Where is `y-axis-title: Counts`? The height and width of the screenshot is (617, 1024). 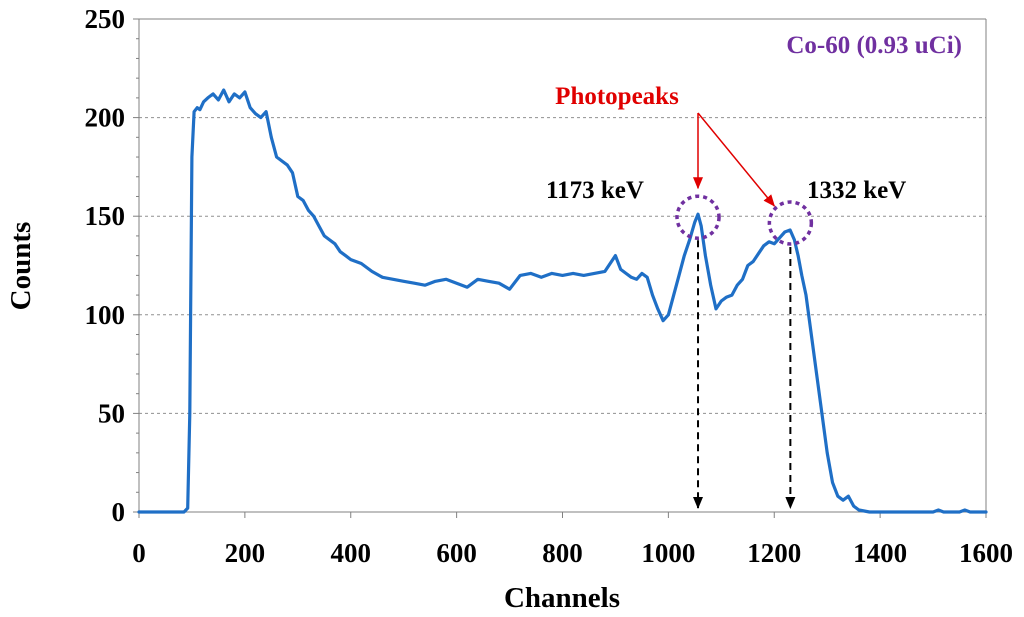
y-axis-title: Counts is located at coordinates (21, 266).